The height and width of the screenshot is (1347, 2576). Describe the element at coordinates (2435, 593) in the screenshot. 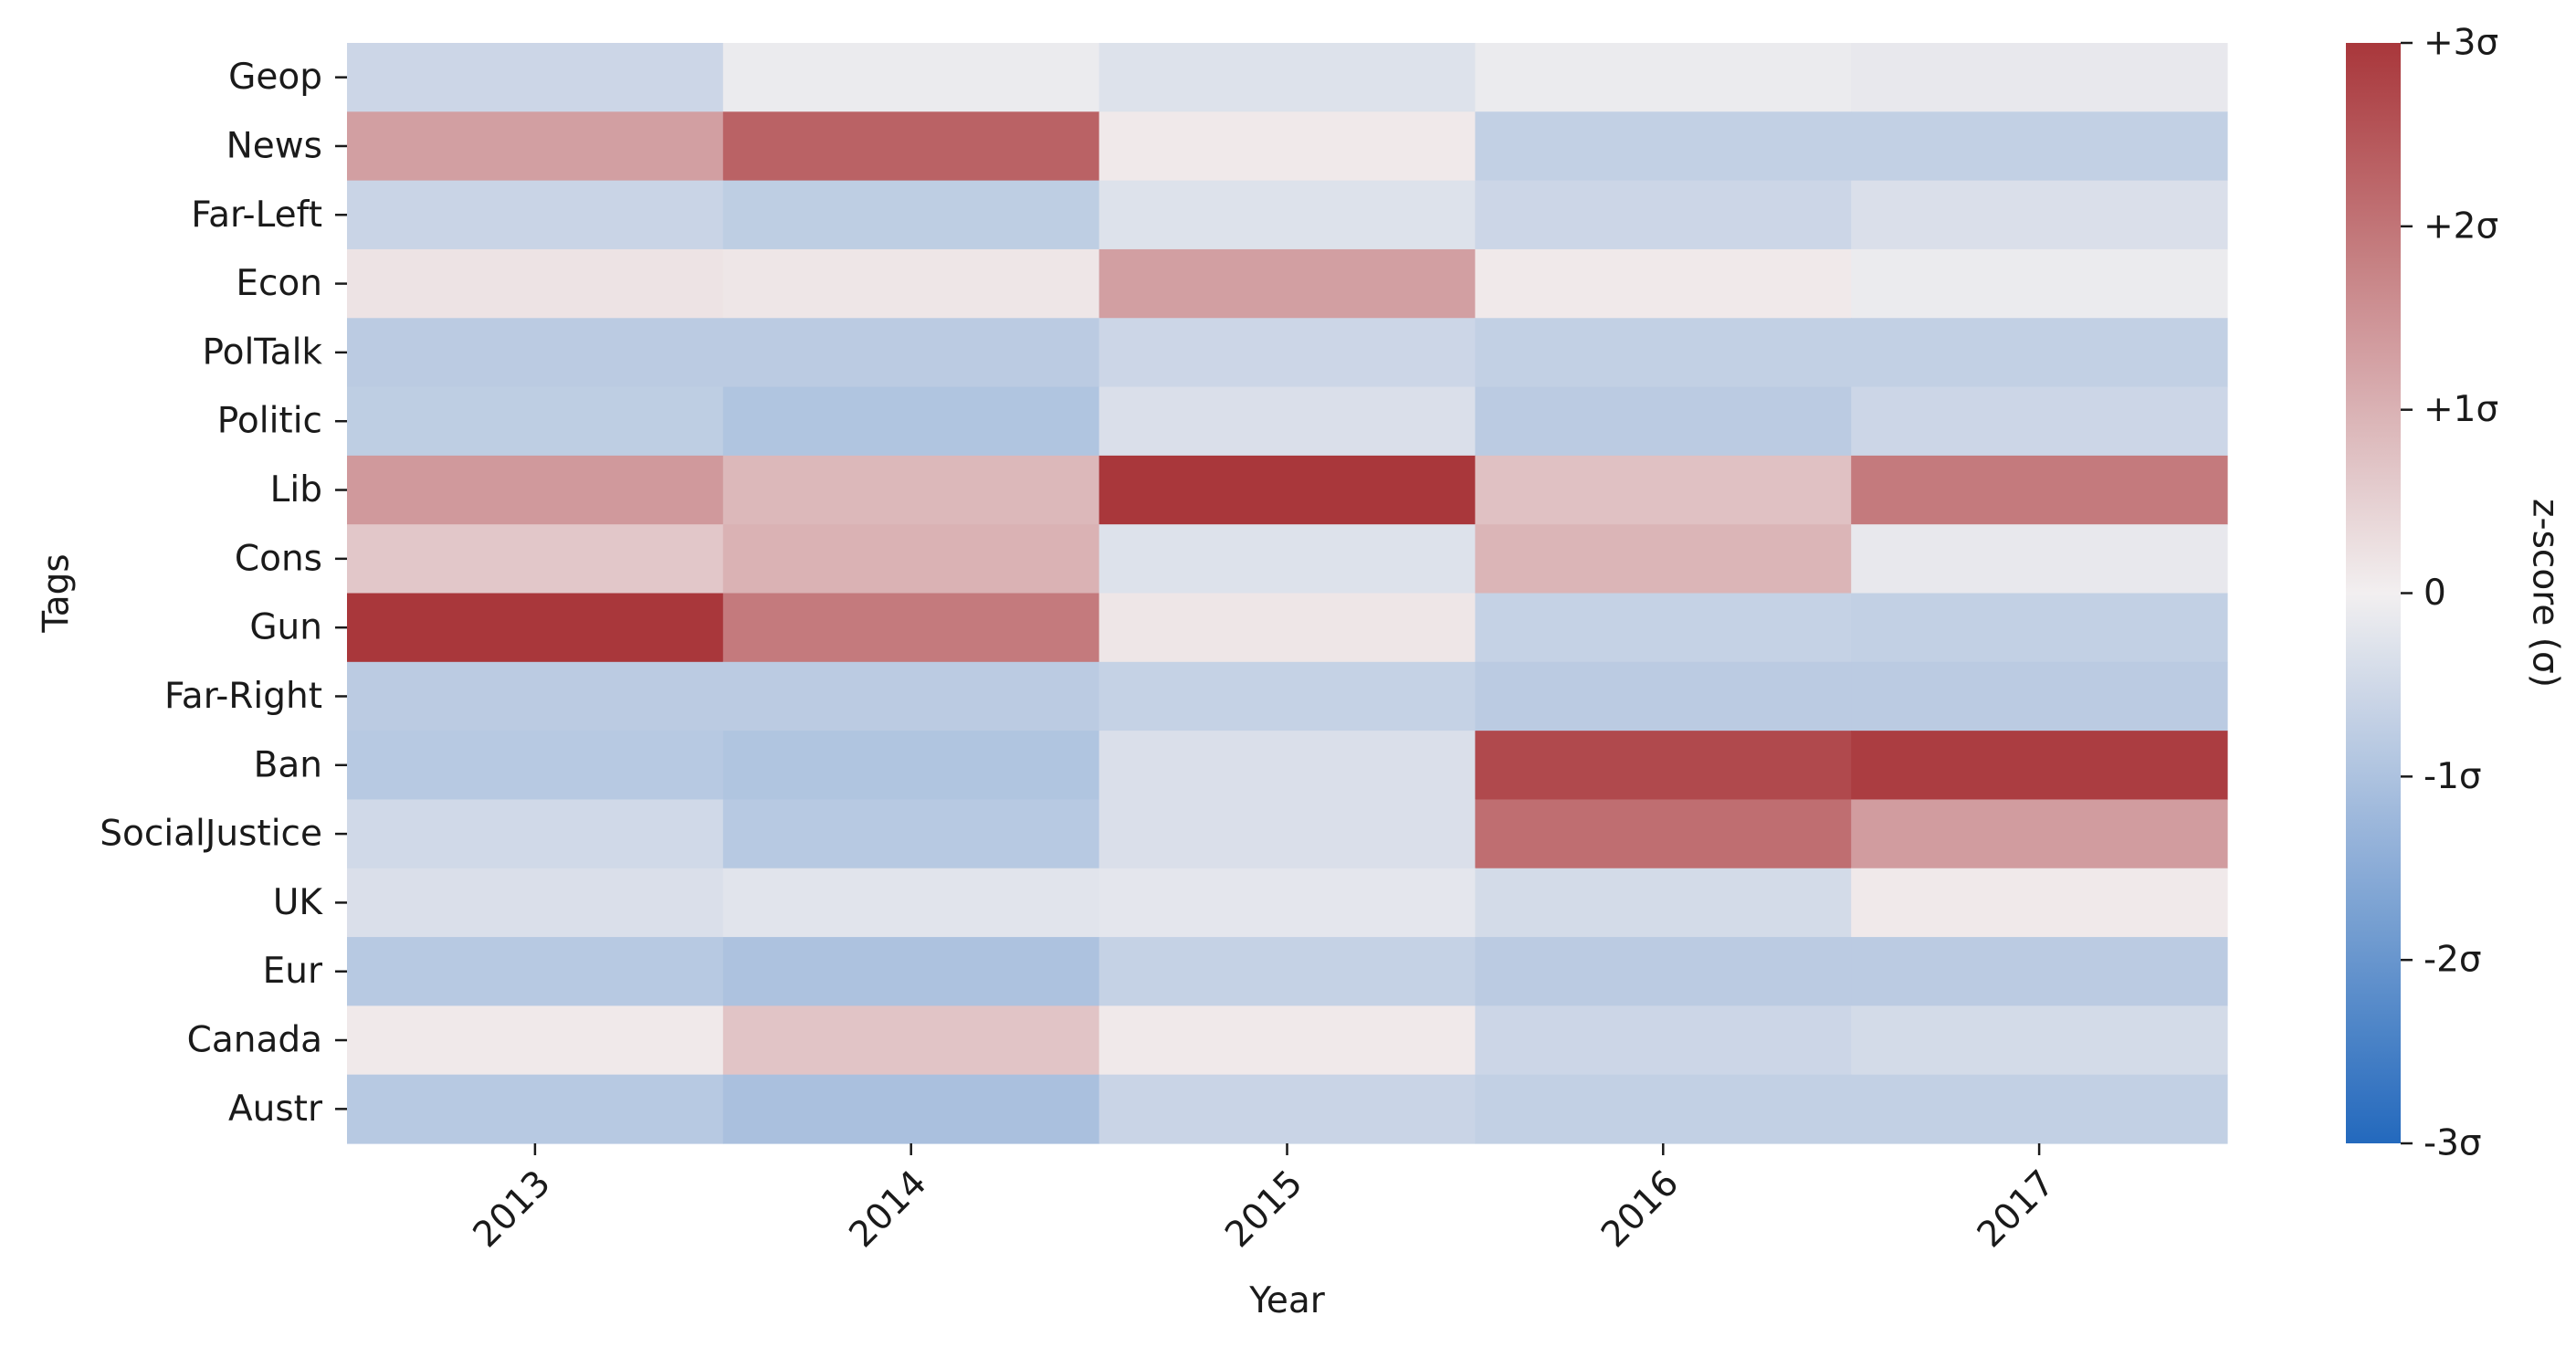

I see `colorbar-tick-label: 0` at that location.